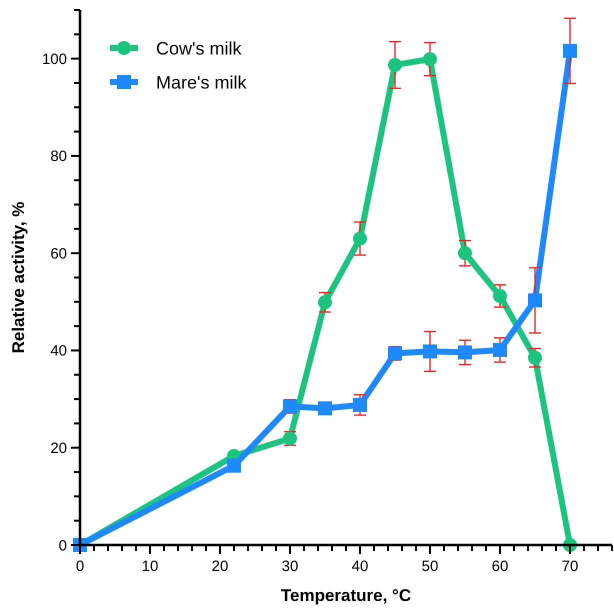 This screenshot has height=611, width=614. Describe the element at coordinates (62, 545) in the screenshot. I see `y-tick-label: 0` at that location.